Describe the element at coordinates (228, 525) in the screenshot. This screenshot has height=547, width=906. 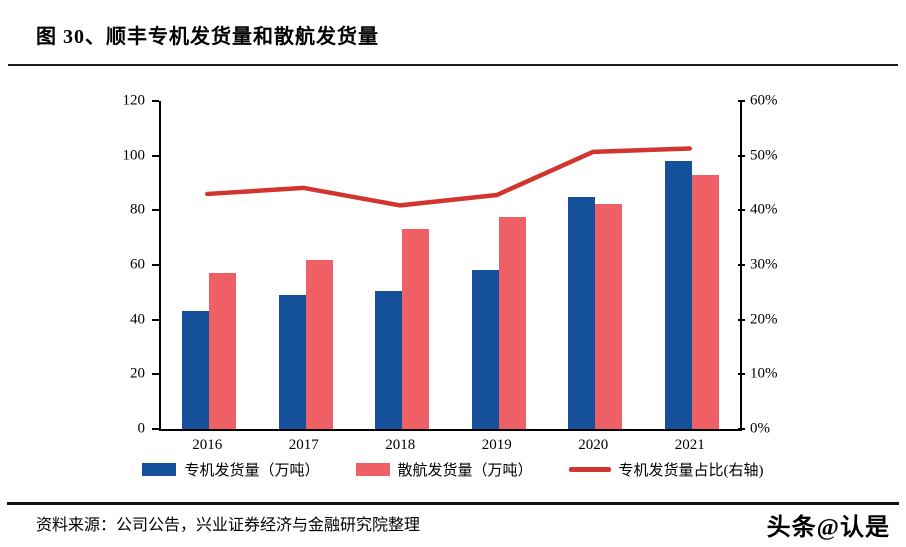
I see `source-note: 资料来源：公司公告，兴业证券经济与金融研究院整理` at that location.